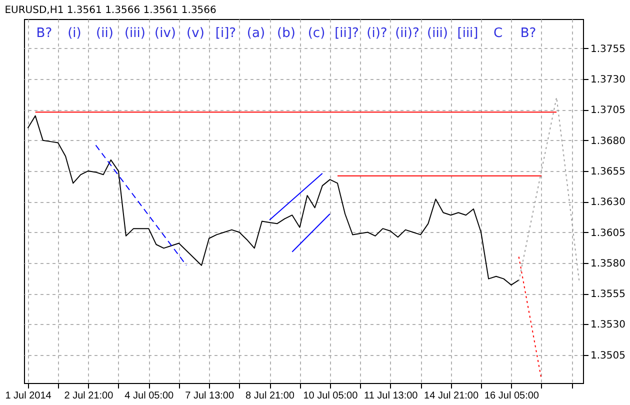 The height and width of the screenshot is (405, 630). Describe the element at coordinates (608, 141) in the screenshot. I see `y-tick-label: 1.3680` at that location.